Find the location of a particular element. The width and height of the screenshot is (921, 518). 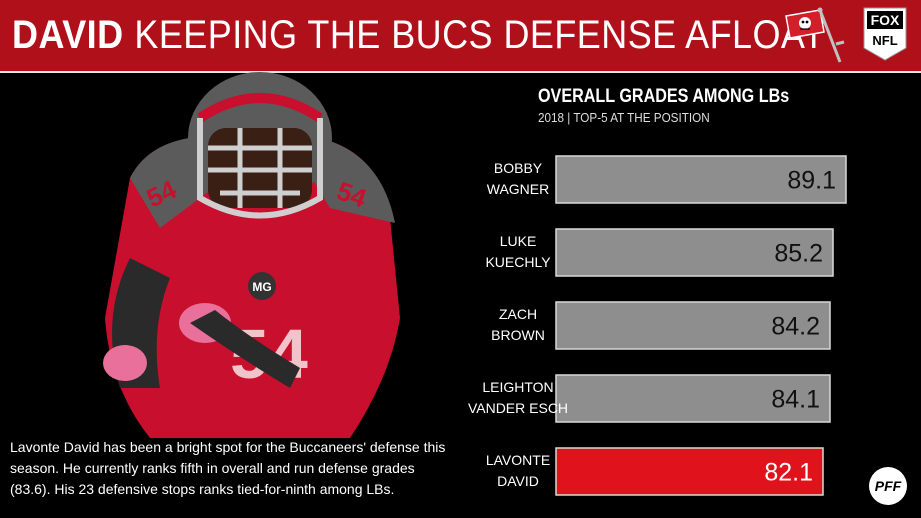

bar-value-label-4: 82.1 is located at coordinates (788, 473).